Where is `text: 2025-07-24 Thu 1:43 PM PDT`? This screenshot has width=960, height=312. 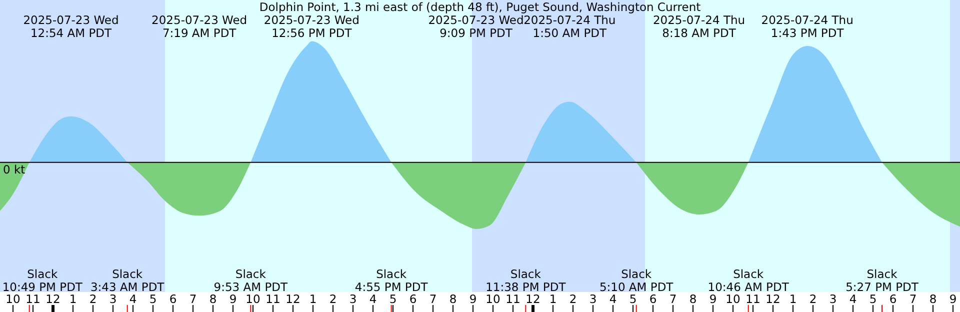 text: 2025-07-24 Thu 1:43 PM PDT is located at coordinates (807, 26).